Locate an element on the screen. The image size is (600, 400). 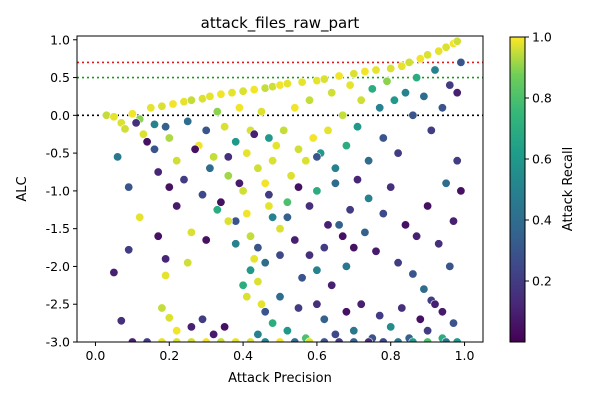
x-tick-label: 0.8 is located at coordinates (391, 355).